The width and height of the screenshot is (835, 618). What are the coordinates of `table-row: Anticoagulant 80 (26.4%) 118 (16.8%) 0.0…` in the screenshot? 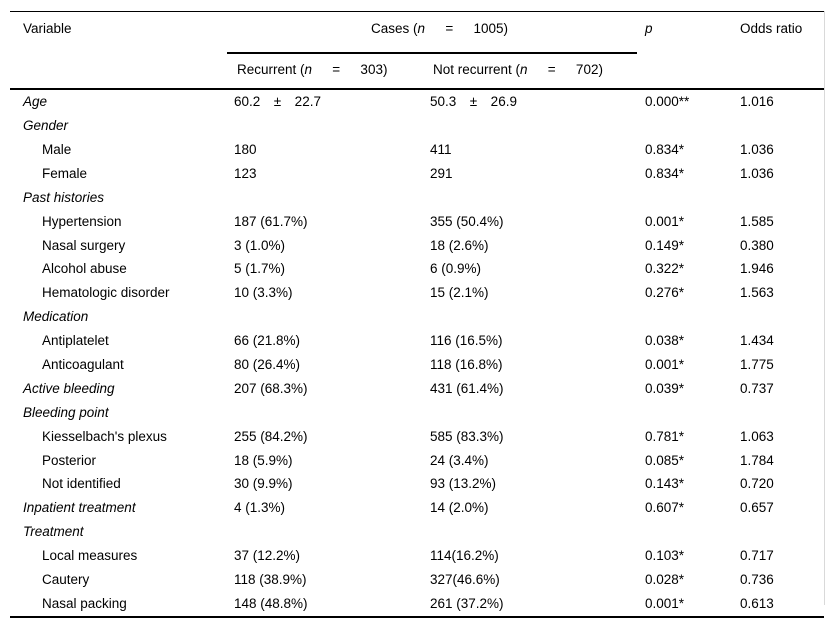 It's located at (417, 365).